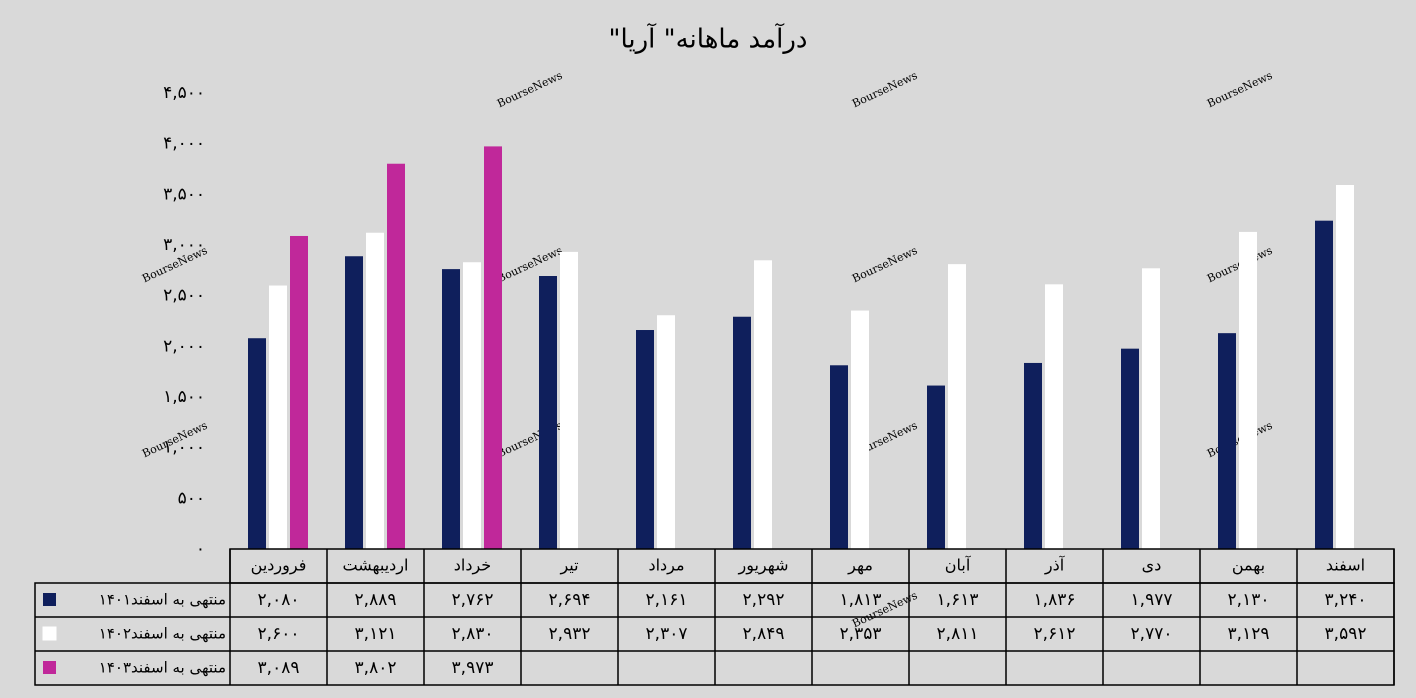 The height and width of the screenshot is (698, 1416). Describe the element at coordinates (861, 600) in the screenshot. I see `data-label: ۱,۸۱۳` at that location.